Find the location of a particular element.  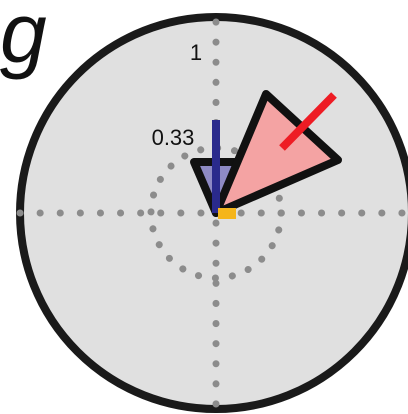

inner-ring-label: 0.33 is located at coordinates (173, 137).